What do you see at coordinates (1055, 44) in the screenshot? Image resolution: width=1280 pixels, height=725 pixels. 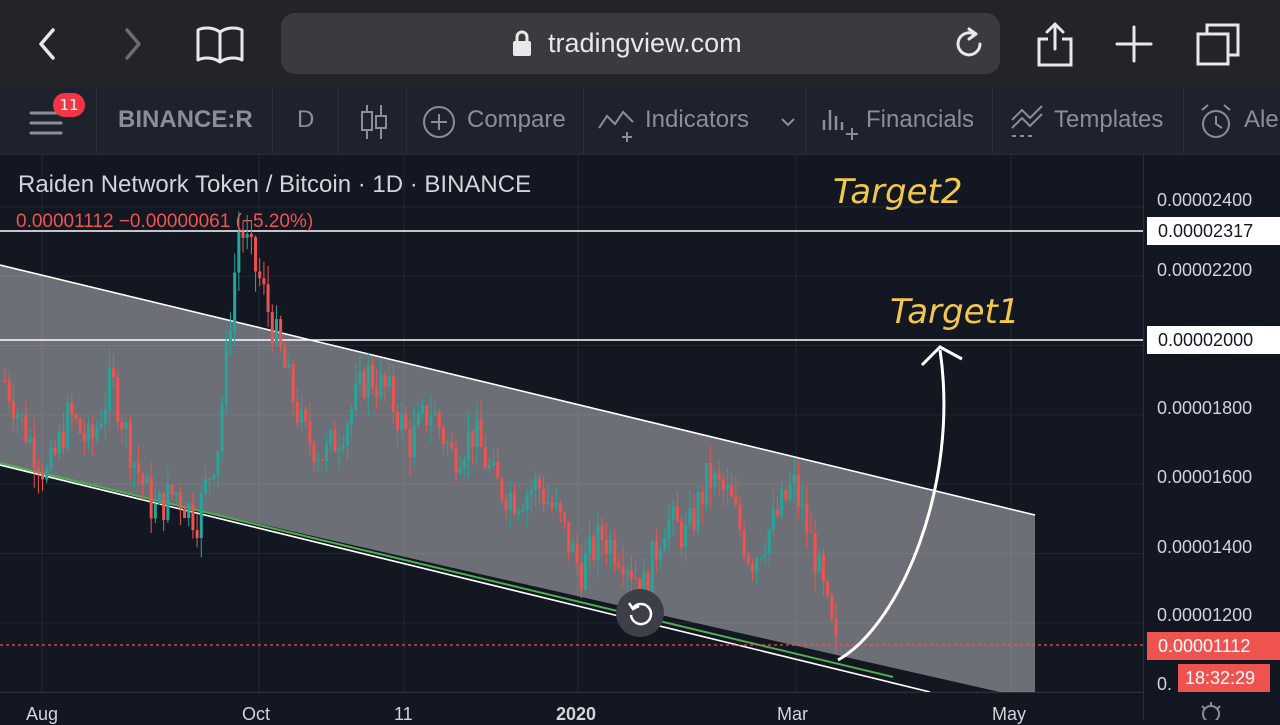 I see `share-button` at bounding box center [1055, 44].